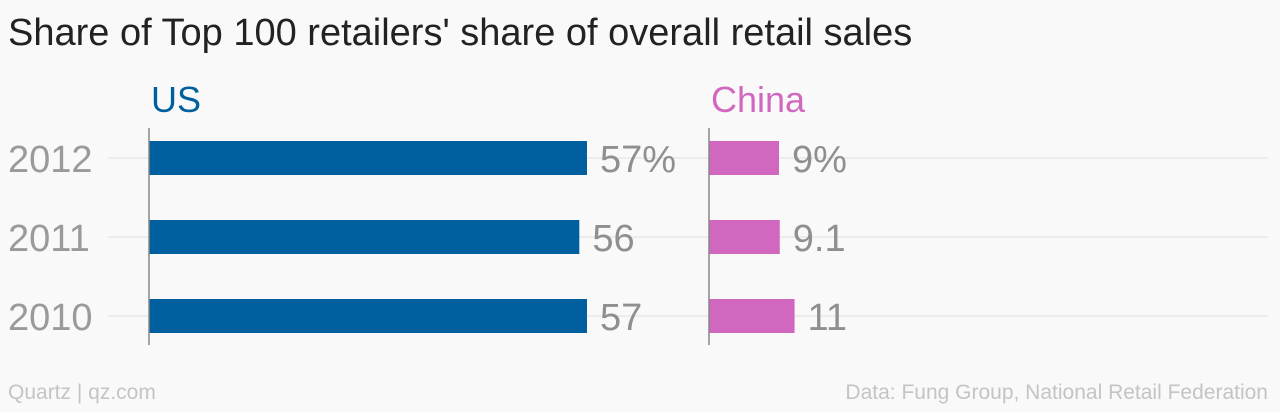 The image size is (1280, 412). What do you see at coordinates (819, 160) in the screenshot?
I see `value-label-china-2012: 9%` at bounding box center [819, 160].